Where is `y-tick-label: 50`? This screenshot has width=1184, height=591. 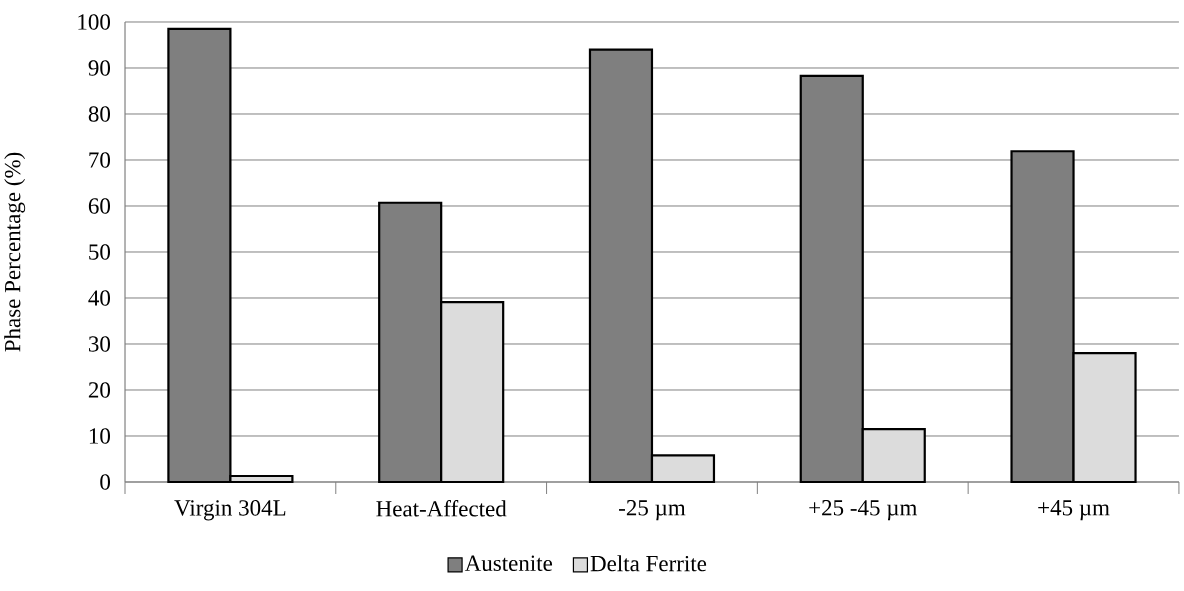 y-tick-label: 50 is located at coordinates (100, 252).